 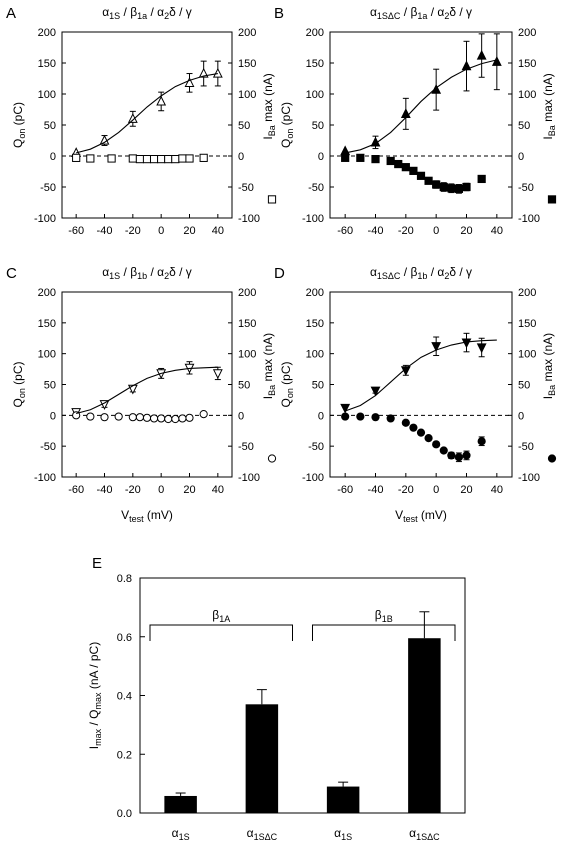 What do you see at coordinates (279, 273) in the screenshot?
I see `panel-label: D` at bounding box center [279, 273].